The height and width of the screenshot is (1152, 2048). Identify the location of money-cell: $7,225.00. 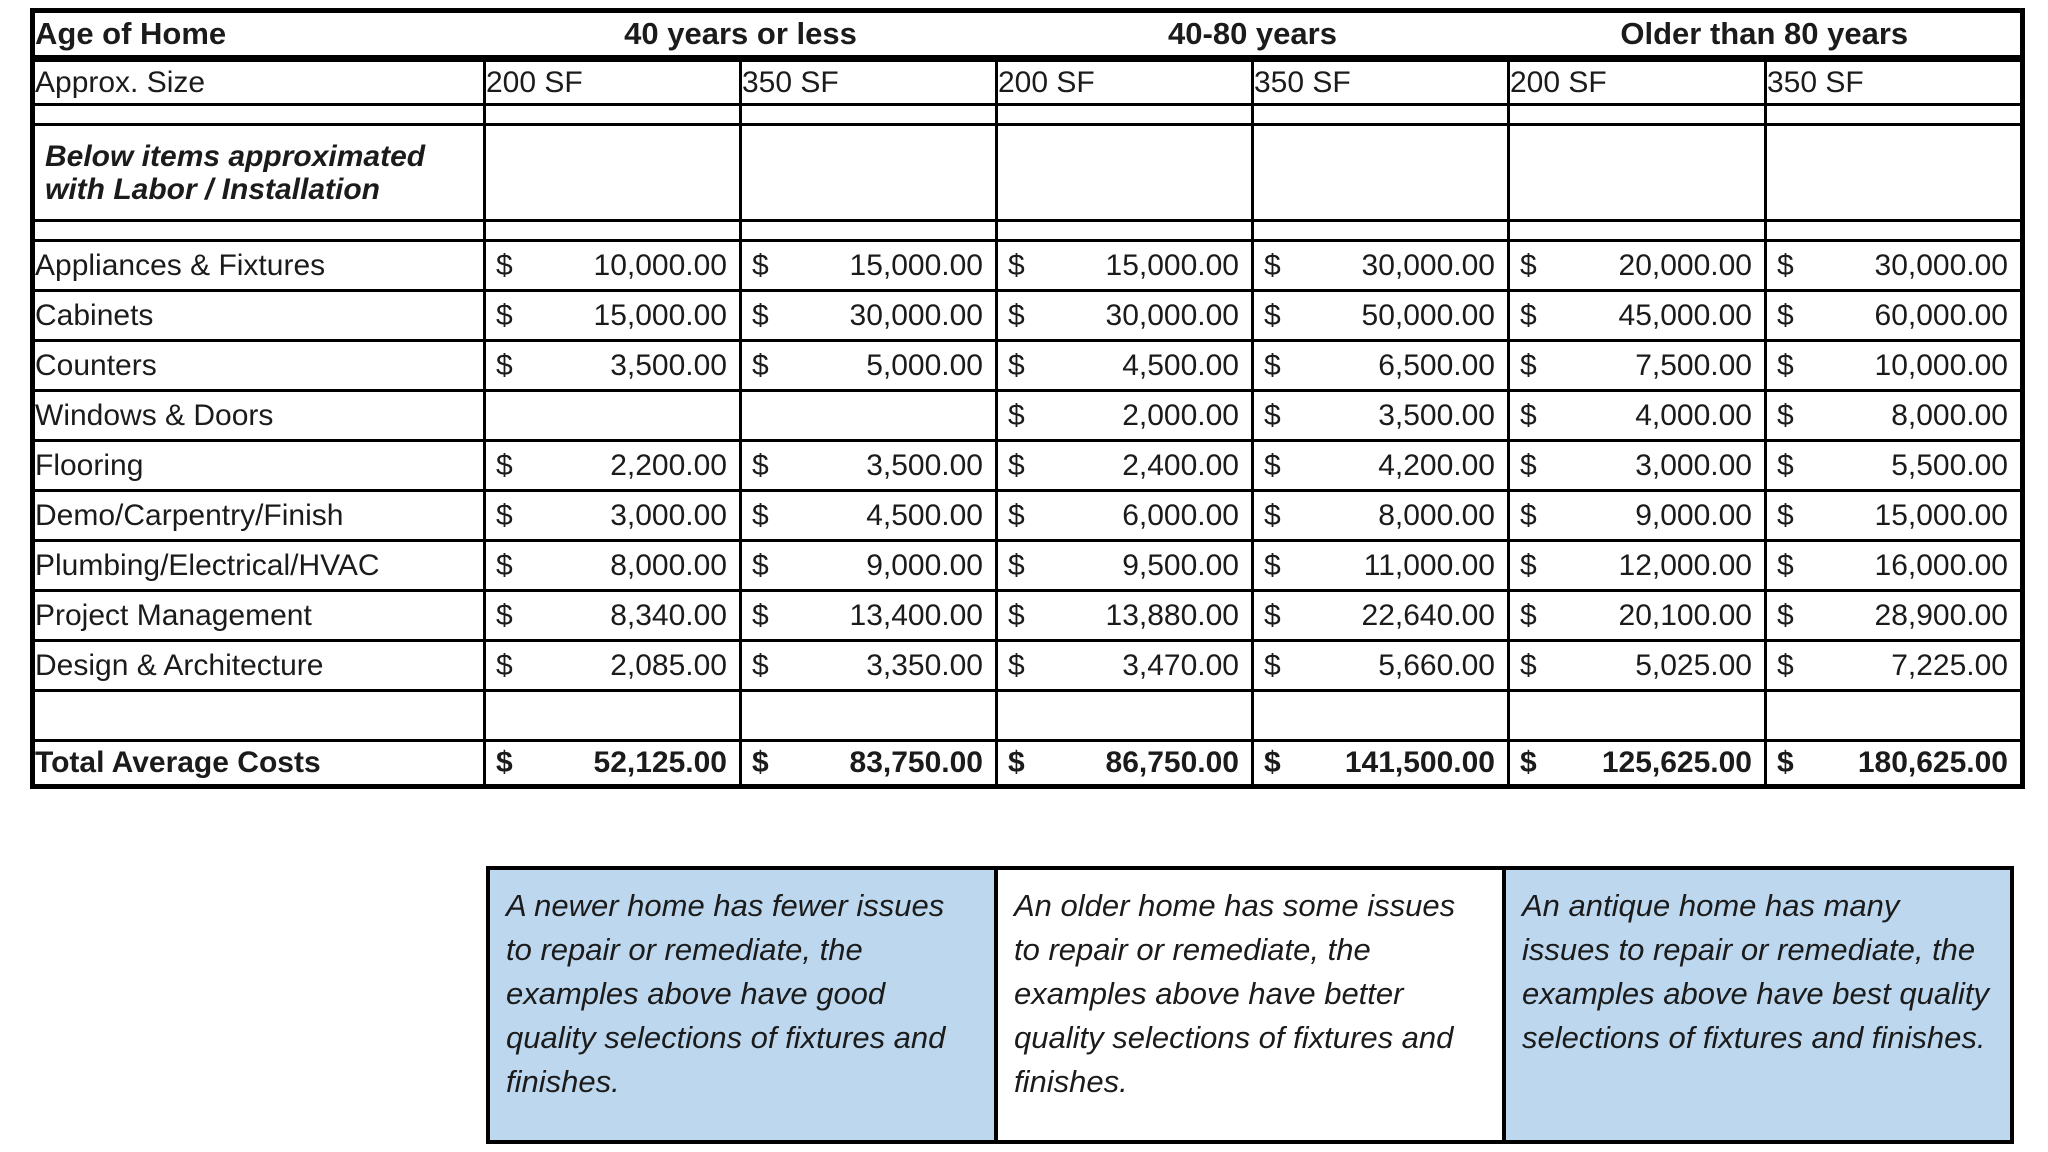
(1894, 665).